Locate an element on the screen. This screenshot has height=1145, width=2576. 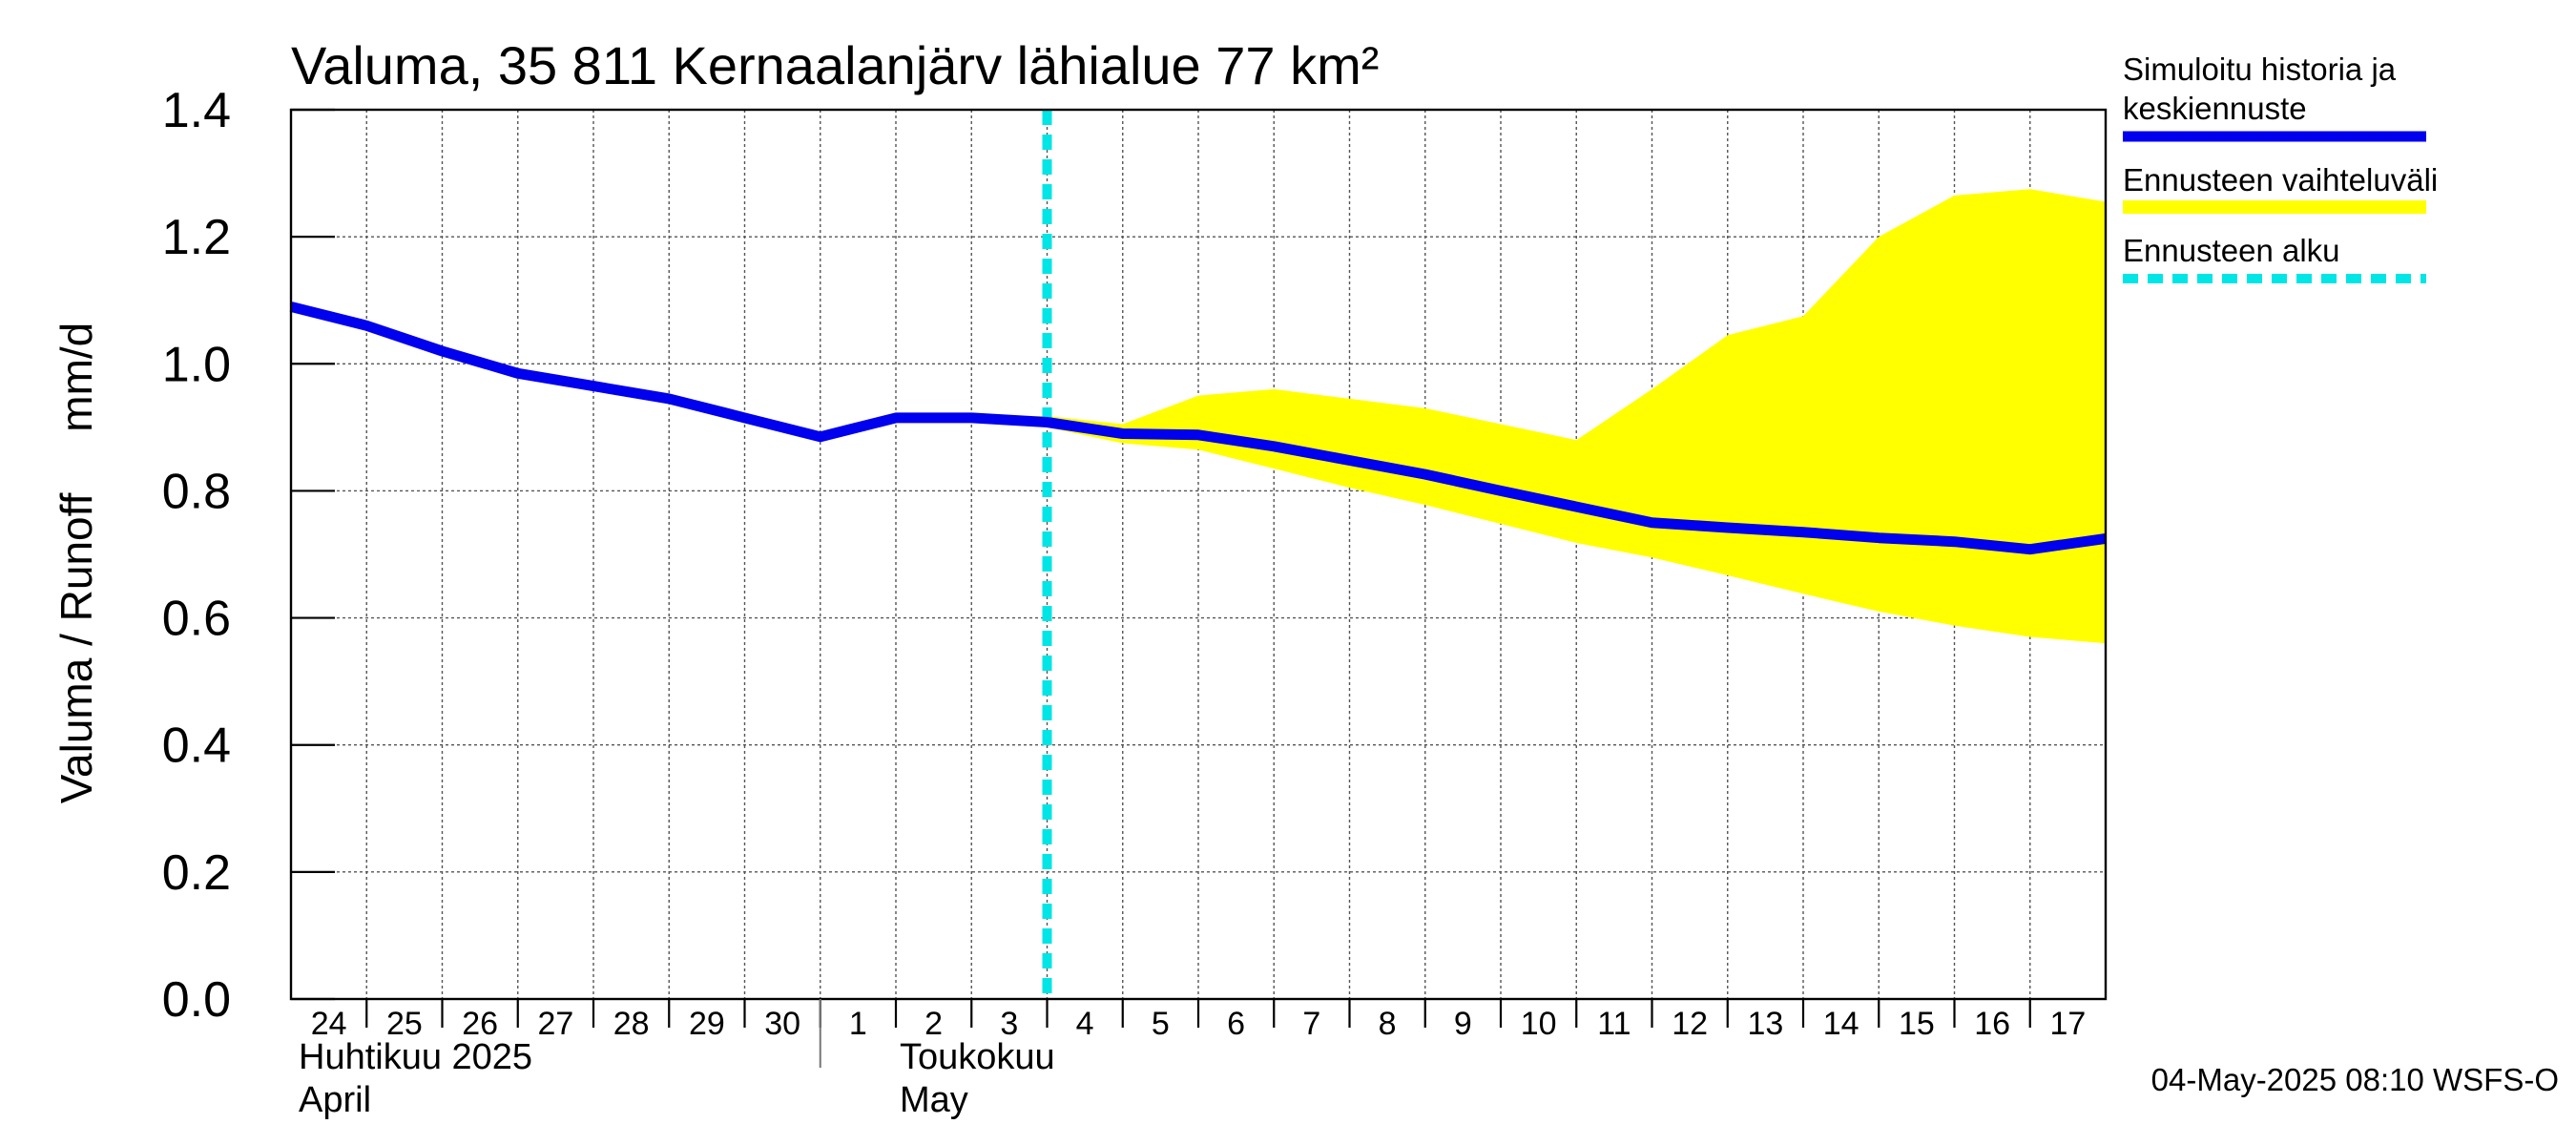
y-tick-label: 0.6 is located at coordinates (196, 620).